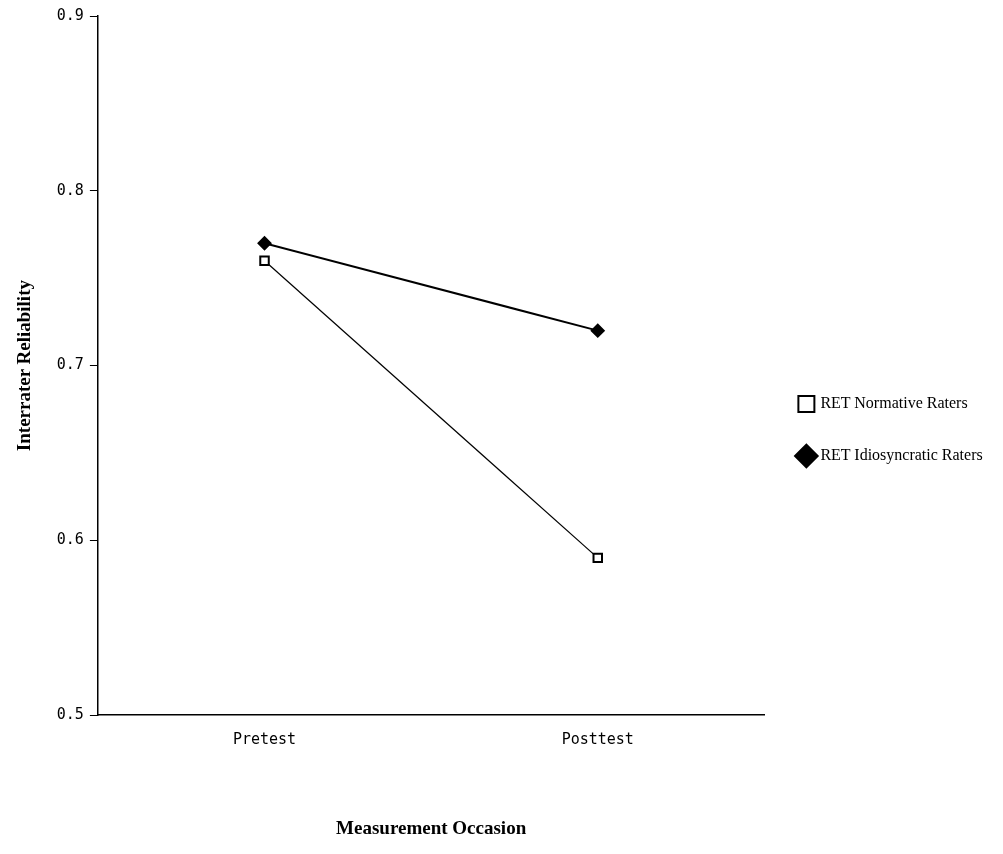 This screenshot has height=854, width=1003. What do you see at coordinates (597, 739) in the screenshot?
I see `x-tick-label: Posttest` at bounding box center [597, 739].